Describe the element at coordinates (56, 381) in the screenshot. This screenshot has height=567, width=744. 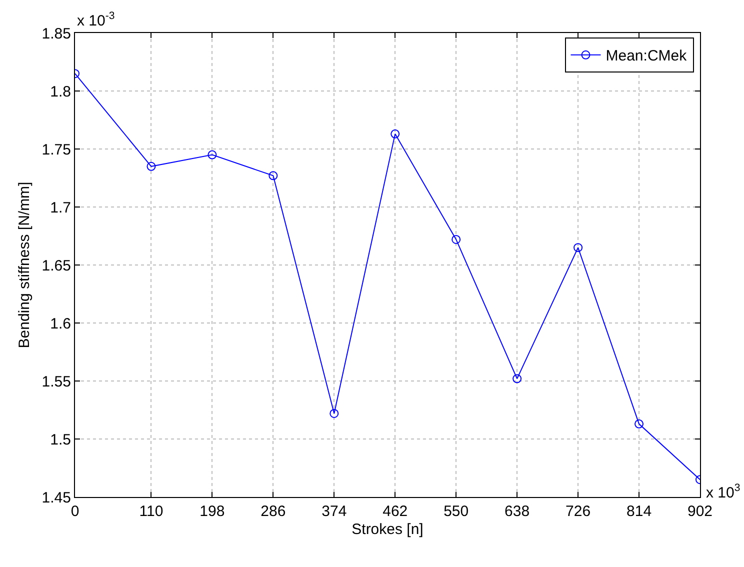
I see `y-tick-label: 1.55` at that location.